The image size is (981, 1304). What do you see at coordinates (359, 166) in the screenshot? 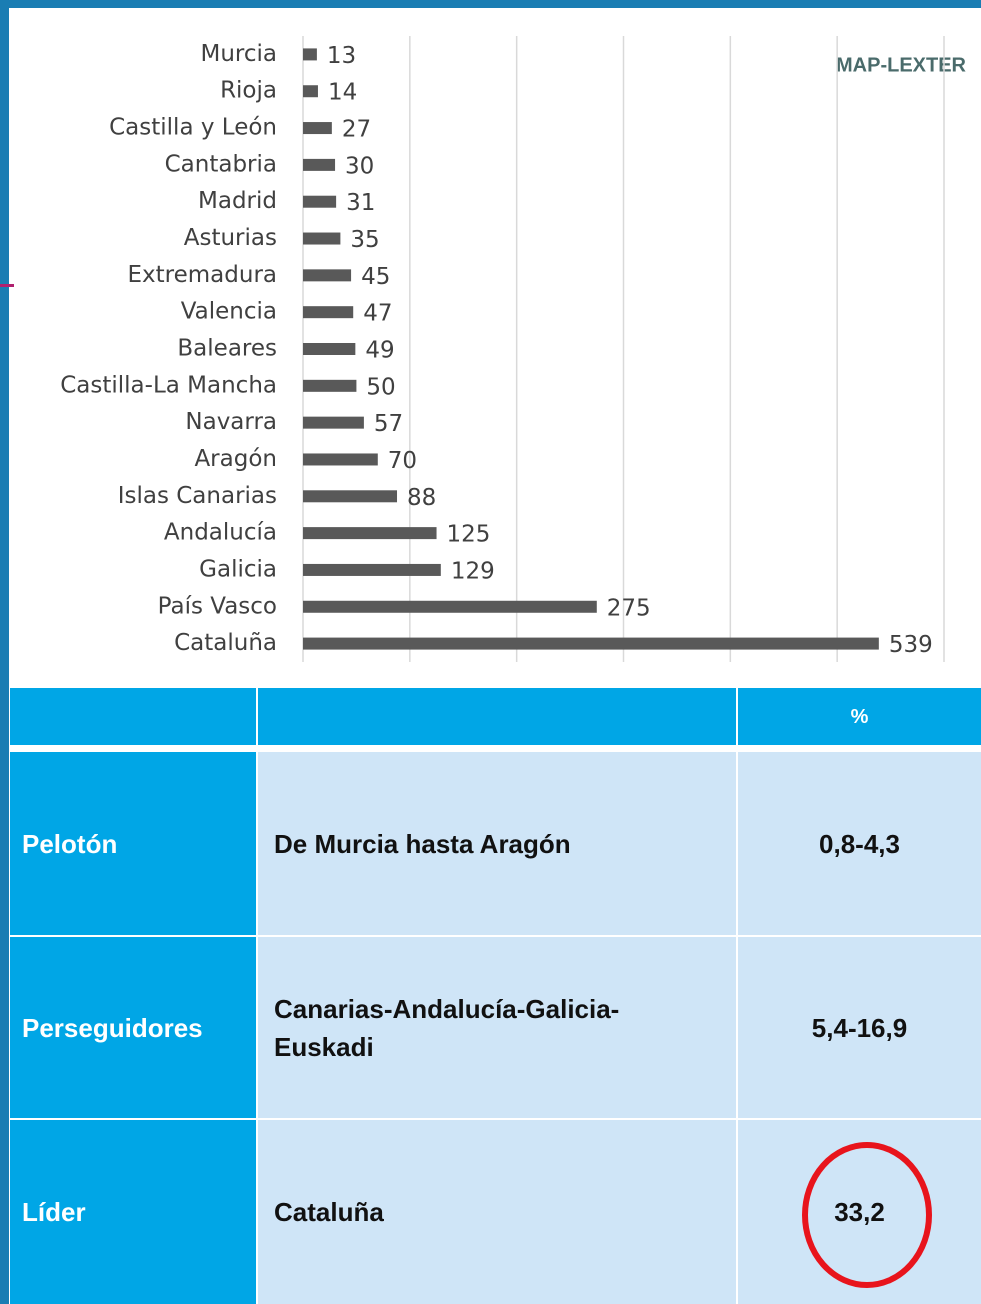
I see `value-label: 30` at bounding box center [359, 166].